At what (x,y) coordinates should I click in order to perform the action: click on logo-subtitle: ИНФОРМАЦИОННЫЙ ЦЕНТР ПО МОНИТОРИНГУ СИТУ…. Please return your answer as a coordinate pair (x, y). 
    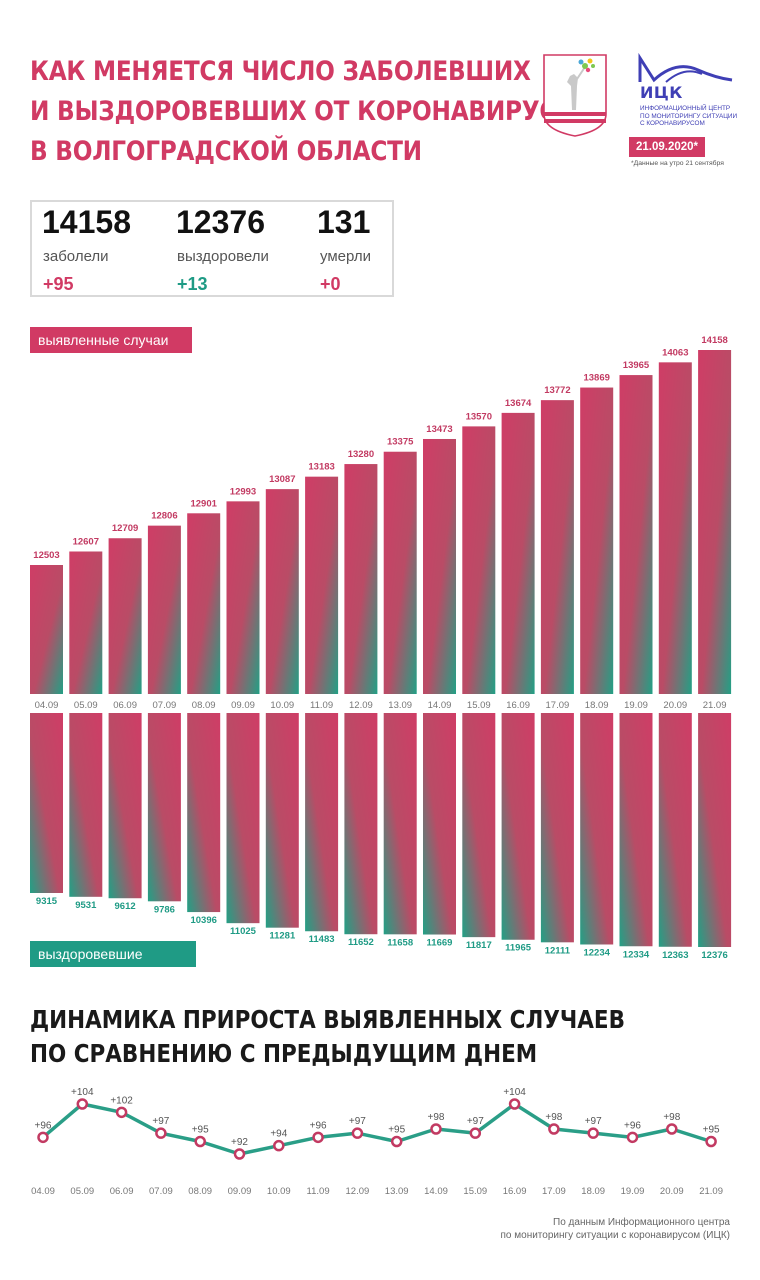
    Looking at the image, I should click on (690, 116).